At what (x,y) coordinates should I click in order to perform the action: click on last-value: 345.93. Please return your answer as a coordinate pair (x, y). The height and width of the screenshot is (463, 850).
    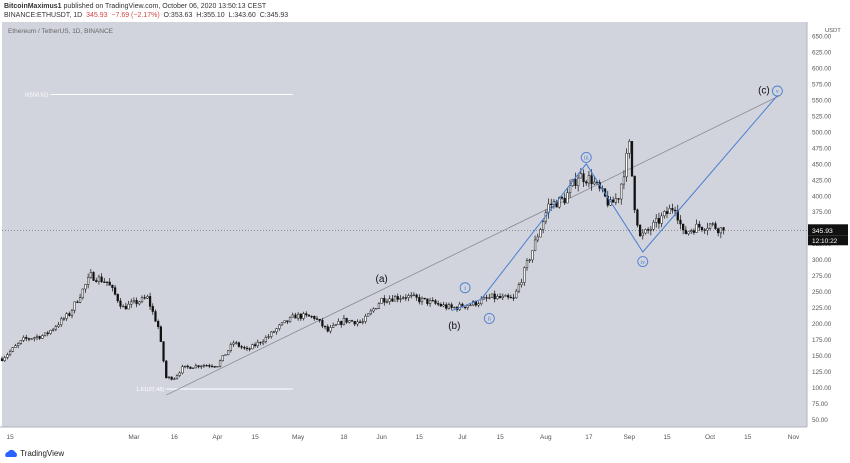
    Looking at the image, I should click on (97, 15).